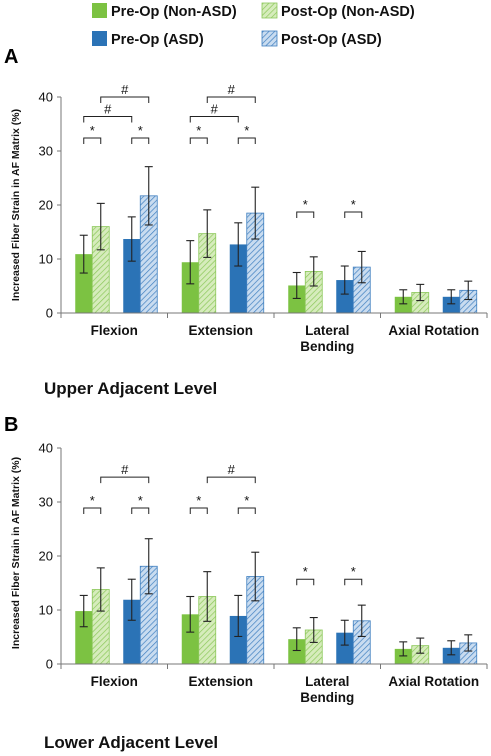 The height and width of the screenshot is (756, 491). Describe the element at coordinates (99, 38) in the screenshot. I see `legend-swatch-pre-op-asd` at that location.